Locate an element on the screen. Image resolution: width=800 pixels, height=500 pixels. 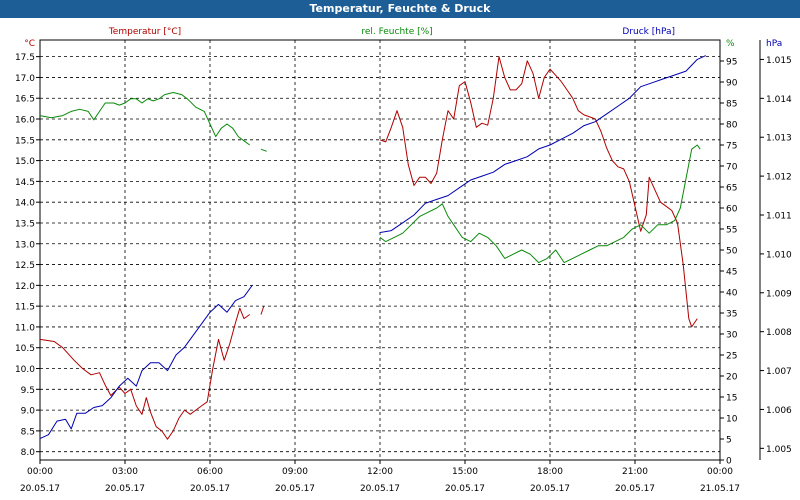
temp-tick-label-18: 17.0 is located at coordinates (25, 79).